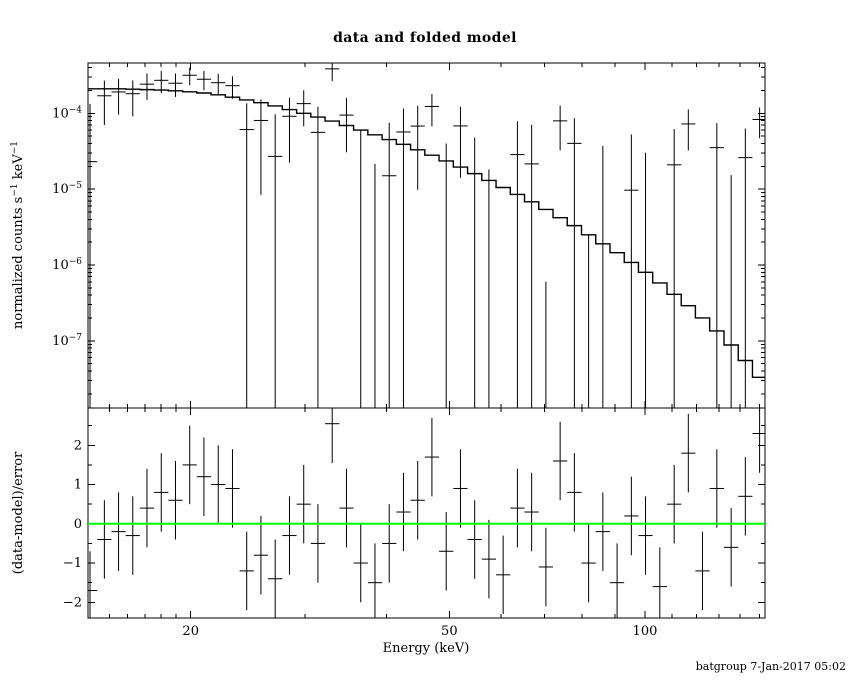  Describe the element at coordinates (78, 485) in the screenshot. I see `y-tick-label: 1` at that location.